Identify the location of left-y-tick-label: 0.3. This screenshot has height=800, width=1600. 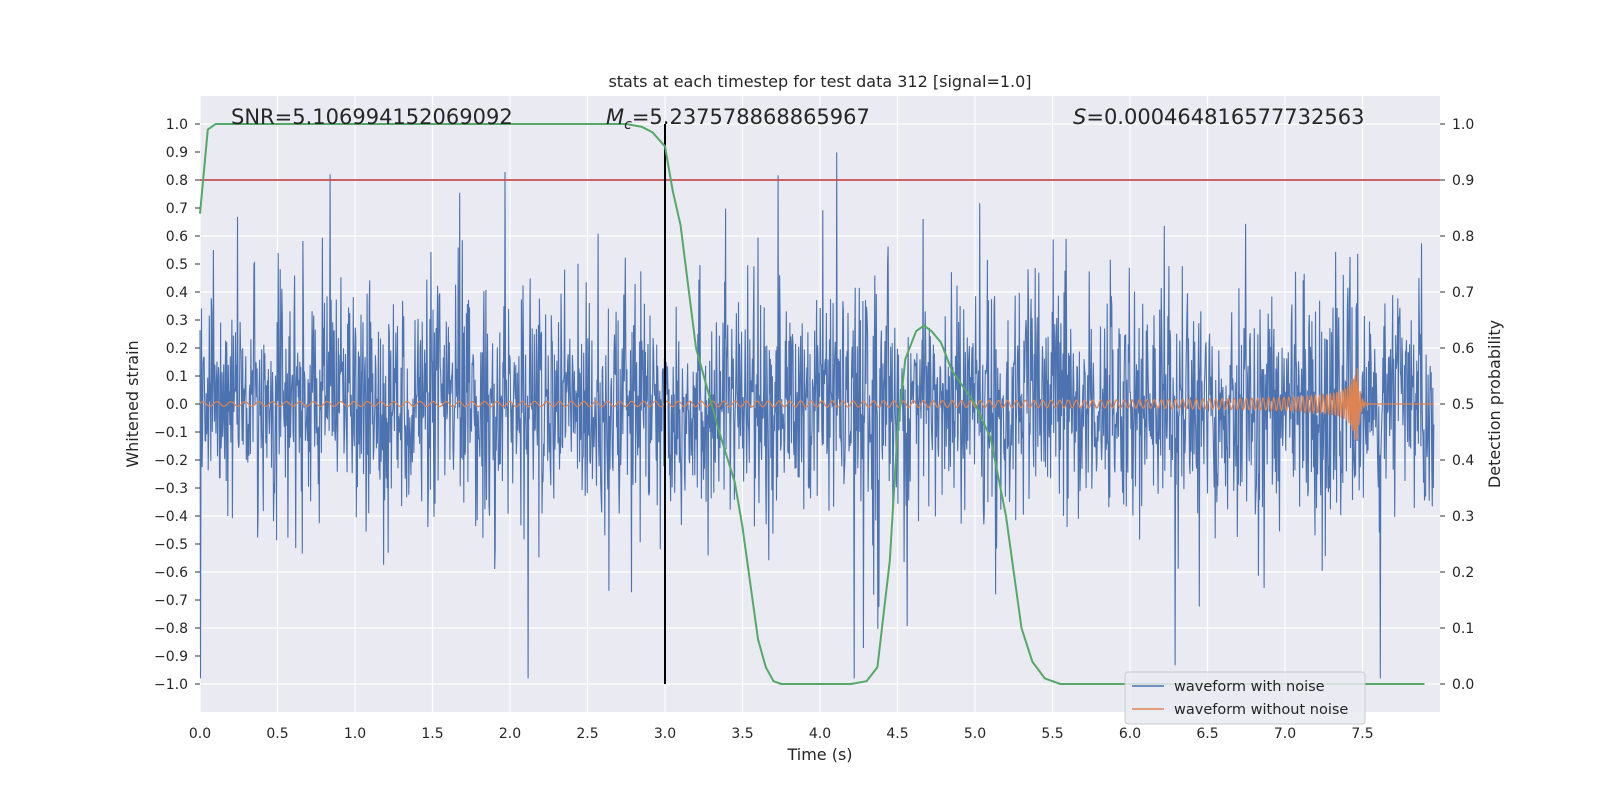
(177, 321).